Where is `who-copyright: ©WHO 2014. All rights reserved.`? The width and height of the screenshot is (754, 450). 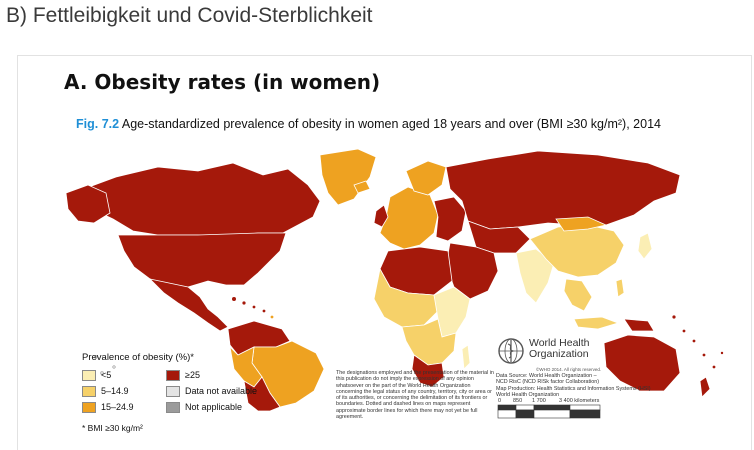
who-copyright: ©WHO 2014. All rights reserved. is located at coordinates (569, 369).